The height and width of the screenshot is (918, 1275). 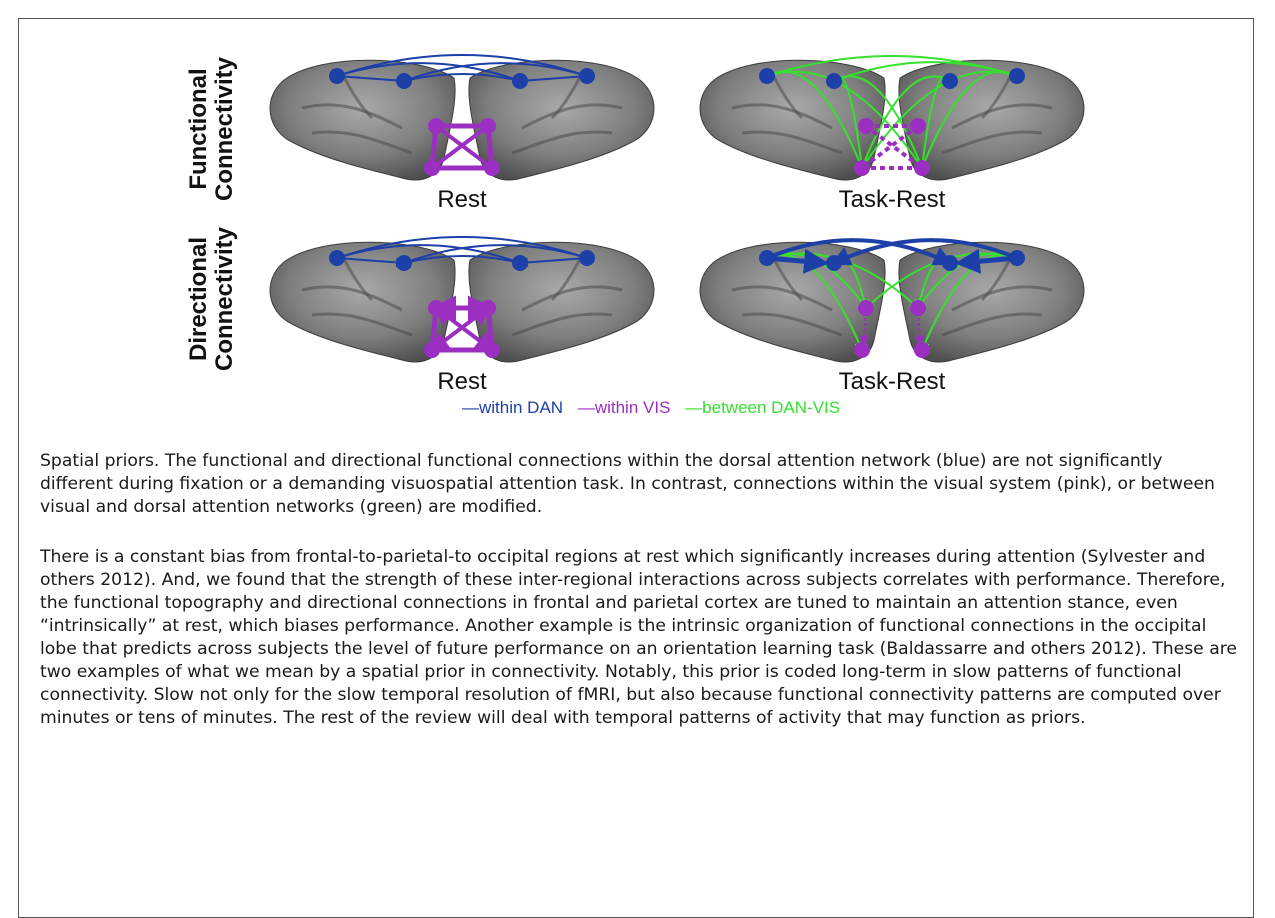 What do you see at coordinates (462, 381) in the screenshot?
I see `panel-label-rest-directional: Rest` at bounding box center [462, 381].